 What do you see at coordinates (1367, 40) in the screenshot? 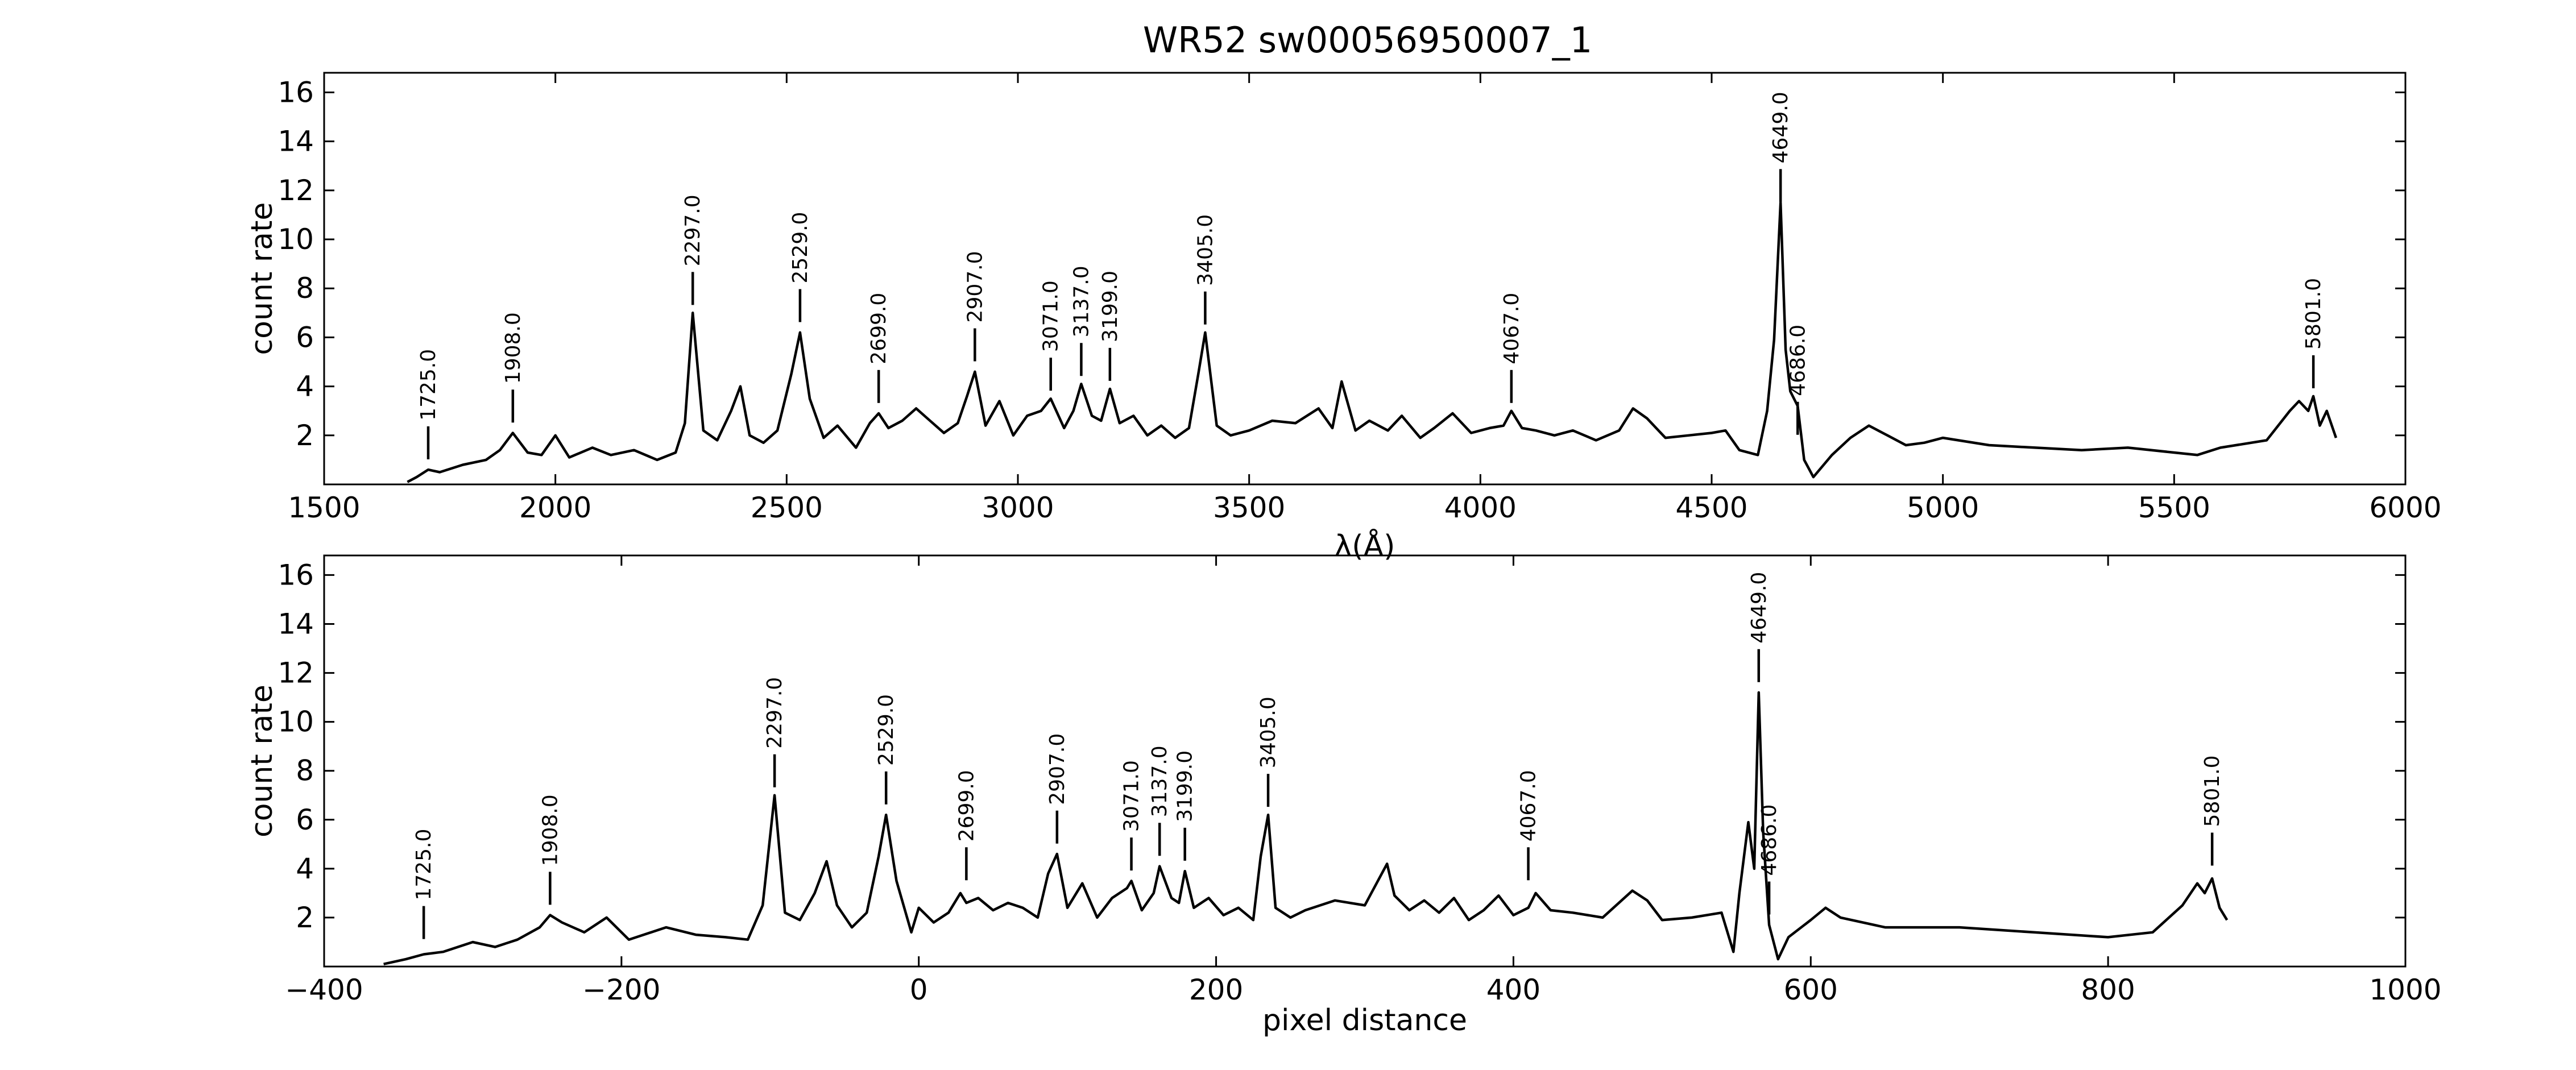
I see `figure-title: WR52 sw00056950007_1` at bounding box center [1367, 40].